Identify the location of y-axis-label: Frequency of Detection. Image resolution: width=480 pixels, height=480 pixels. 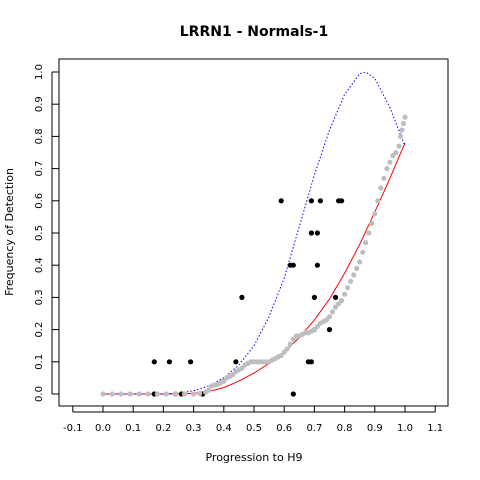
(9, 232).